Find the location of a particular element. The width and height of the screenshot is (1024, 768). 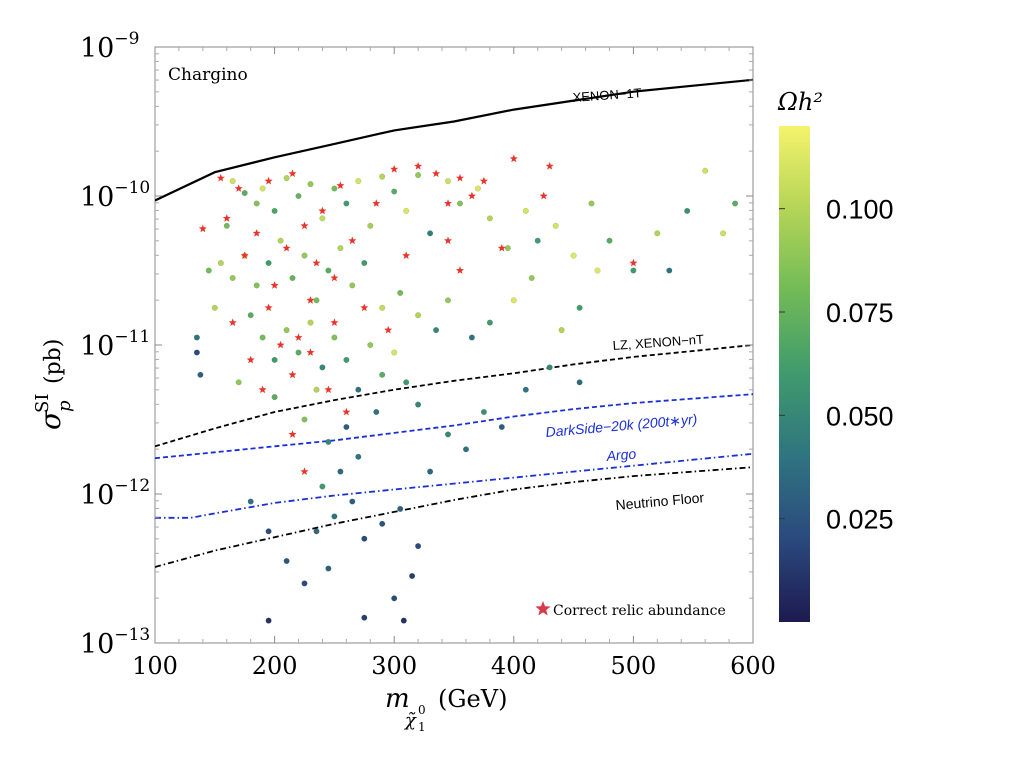

panel-label: Chargino is located at coordinates (208, 75).